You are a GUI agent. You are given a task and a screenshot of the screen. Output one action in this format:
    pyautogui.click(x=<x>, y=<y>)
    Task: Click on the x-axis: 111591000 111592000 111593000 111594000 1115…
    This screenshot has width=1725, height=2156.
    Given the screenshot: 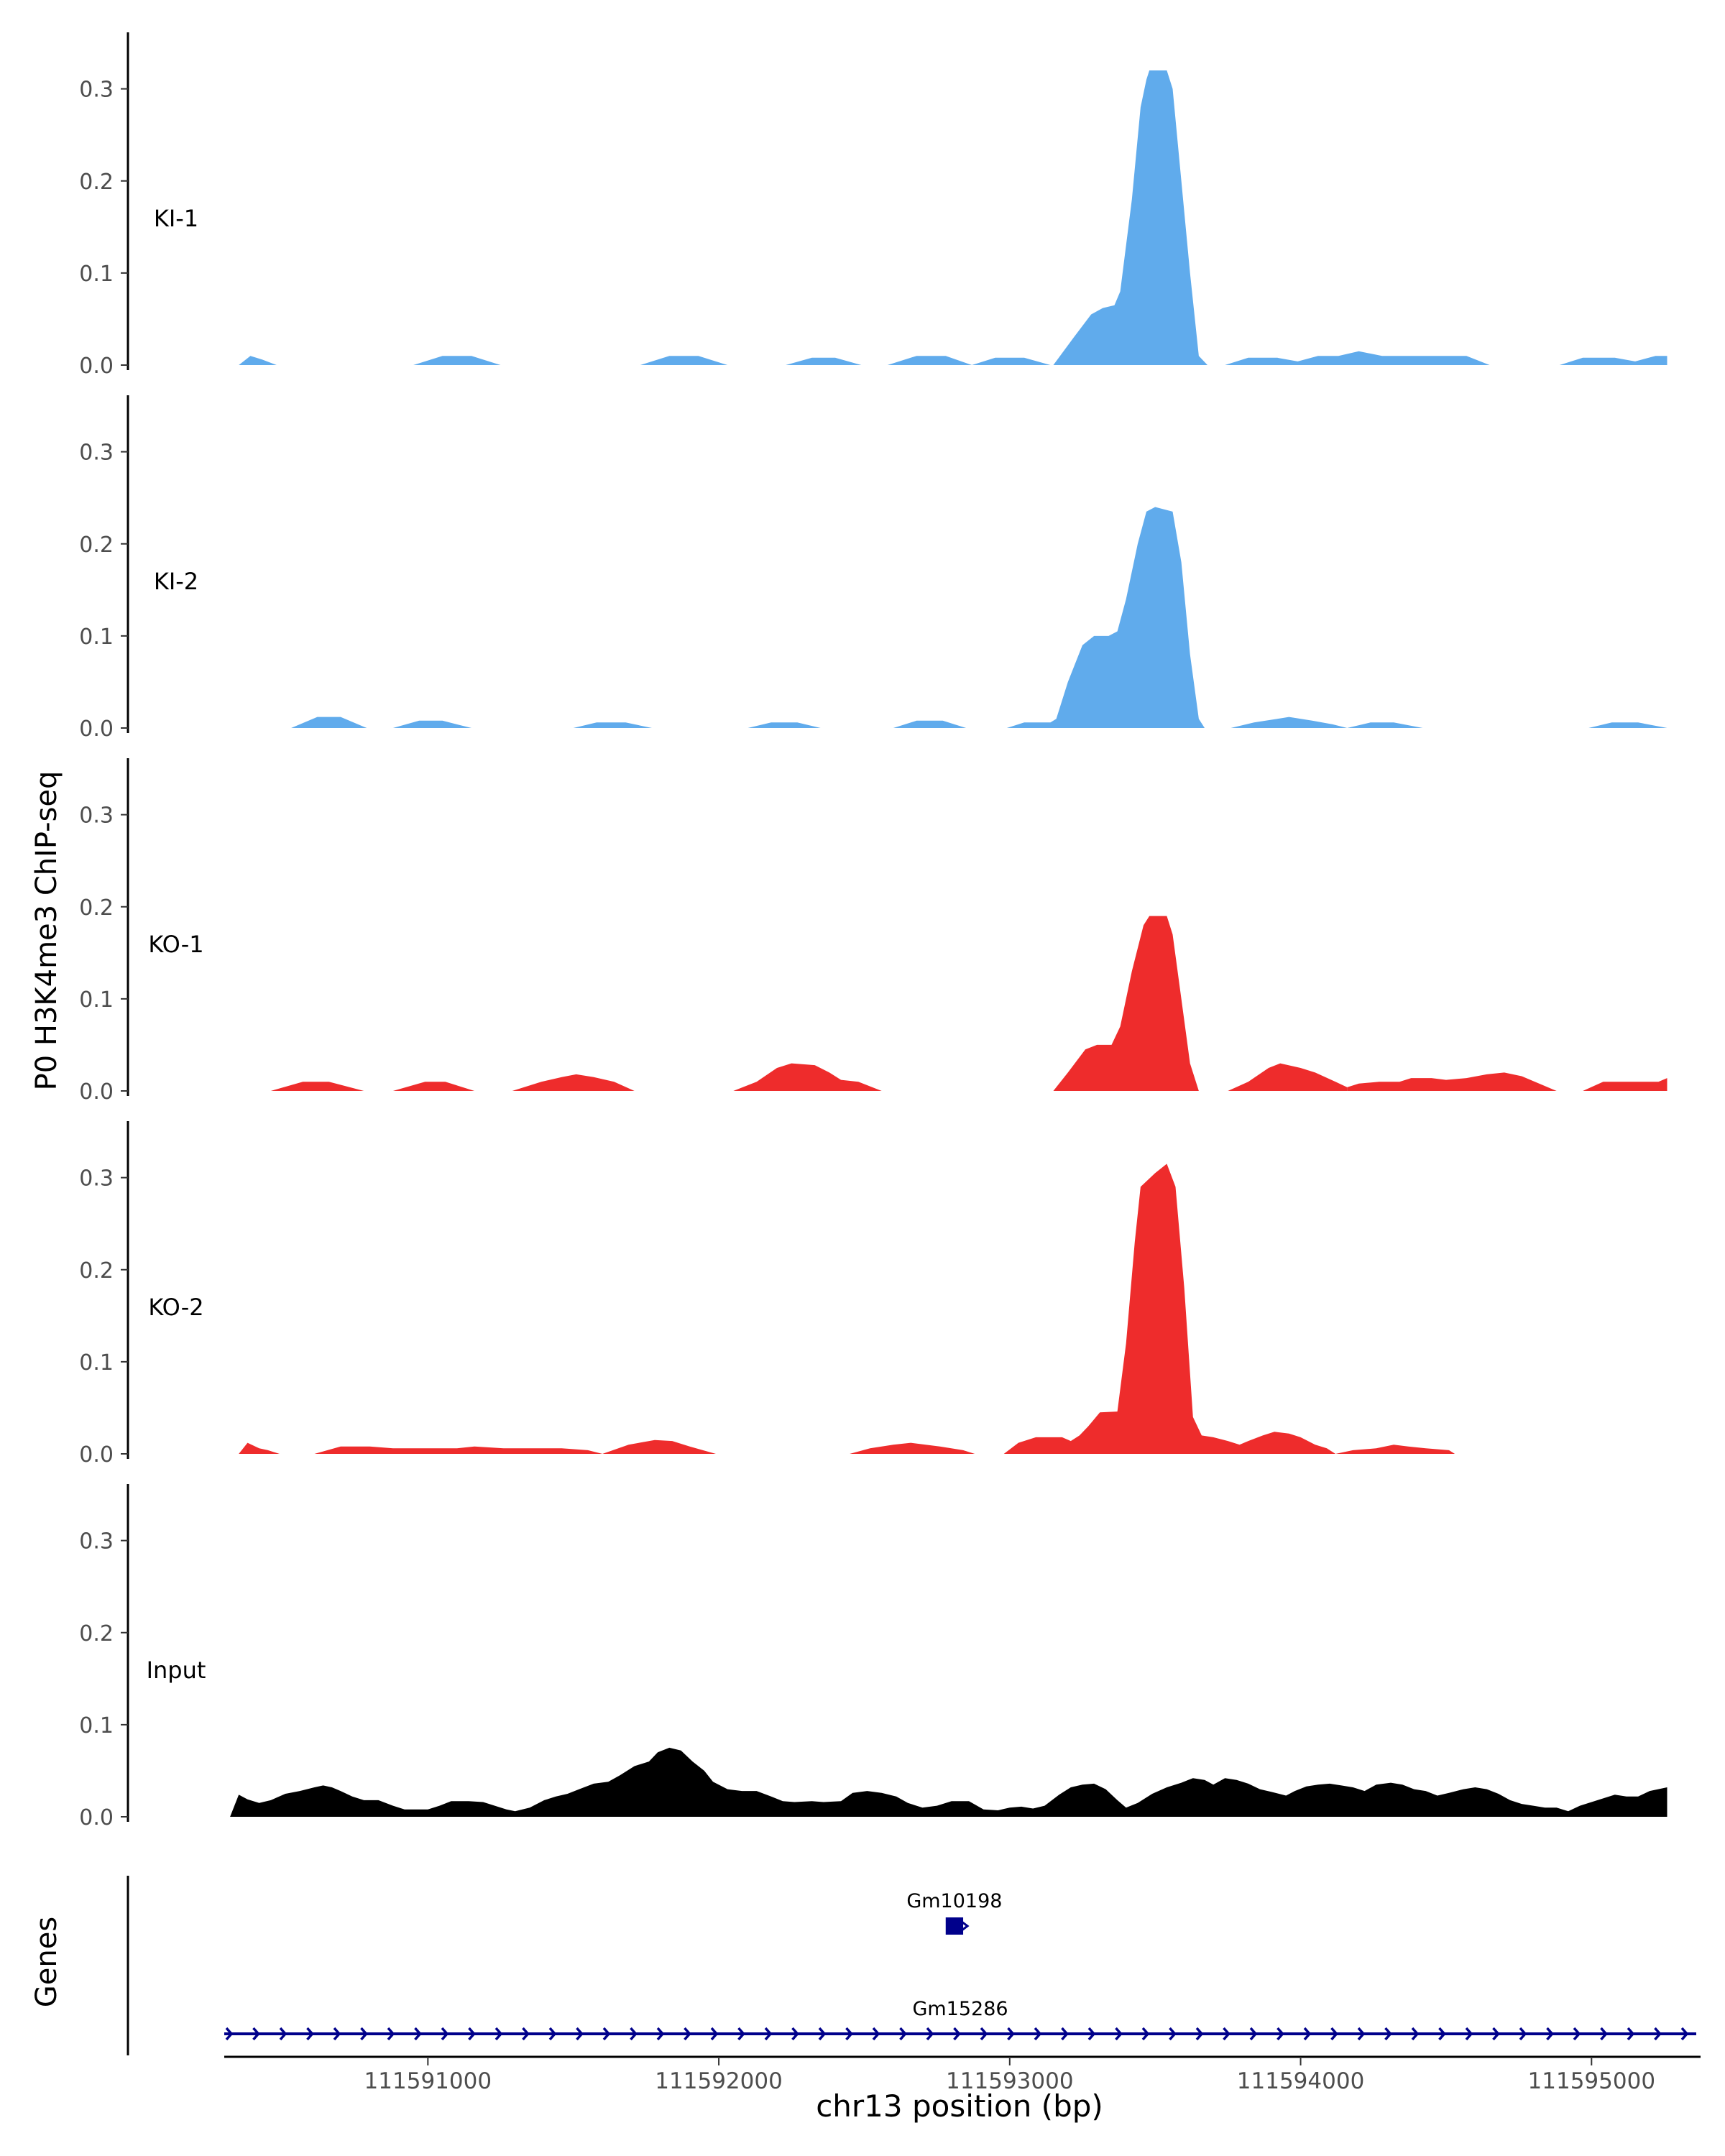 What is the action you would take?
    pyautogui.click(x=962, y=2074)
    